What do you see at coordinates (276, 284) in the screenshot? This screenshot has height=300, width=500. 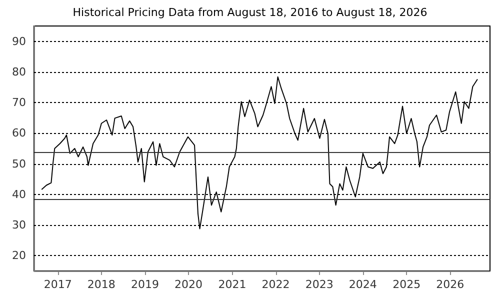 I see `x-tick-label: 2022` at bounding box center [276, 284].